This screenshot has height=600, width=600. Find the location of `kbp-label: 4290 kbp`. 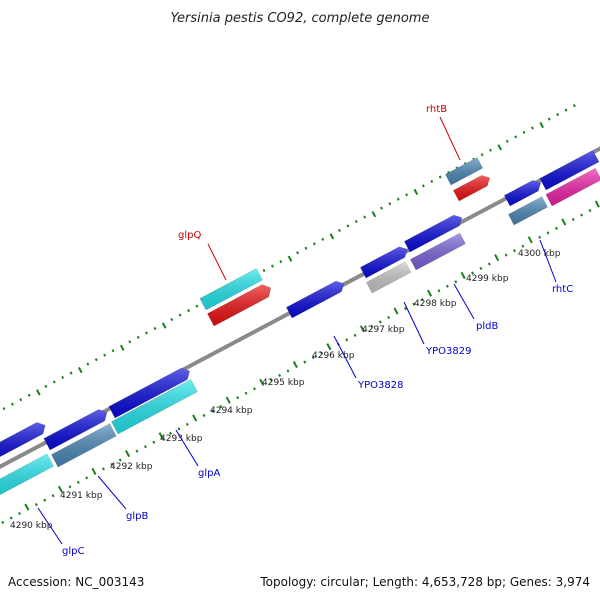

kbp-label: 4290 kbp is located at coordinates (31, 526).